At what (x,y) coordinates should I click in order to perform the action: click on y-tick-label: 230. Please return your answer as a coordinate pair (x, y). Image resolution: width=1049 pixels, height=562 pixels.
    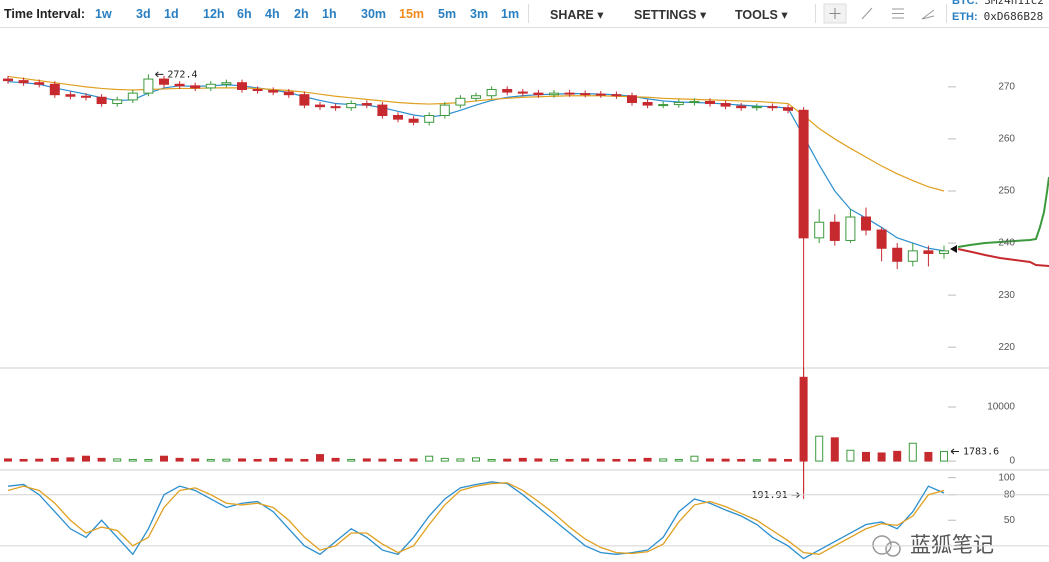
    Looking at the image, I should click on (1006, 295).